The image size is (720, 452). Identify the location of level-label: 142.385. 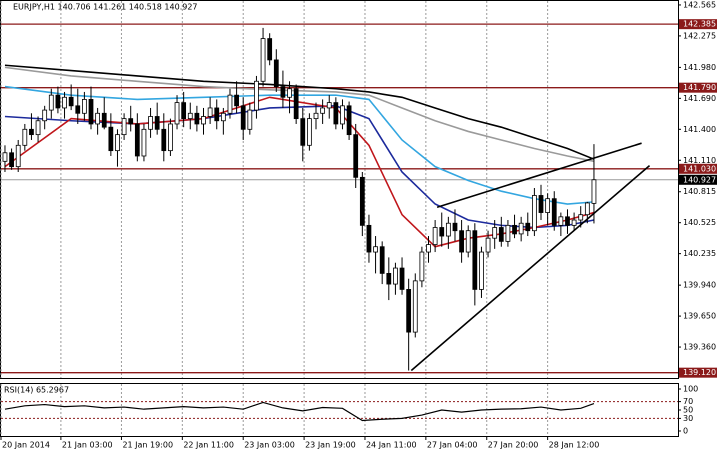
(699, 24).